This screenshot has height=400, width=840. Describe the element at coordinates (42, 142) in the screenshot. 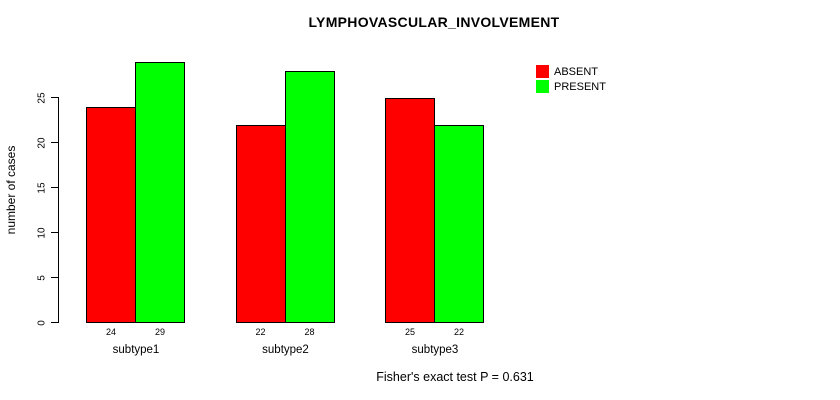

I see `y-tick-label-20: 20` at that location.